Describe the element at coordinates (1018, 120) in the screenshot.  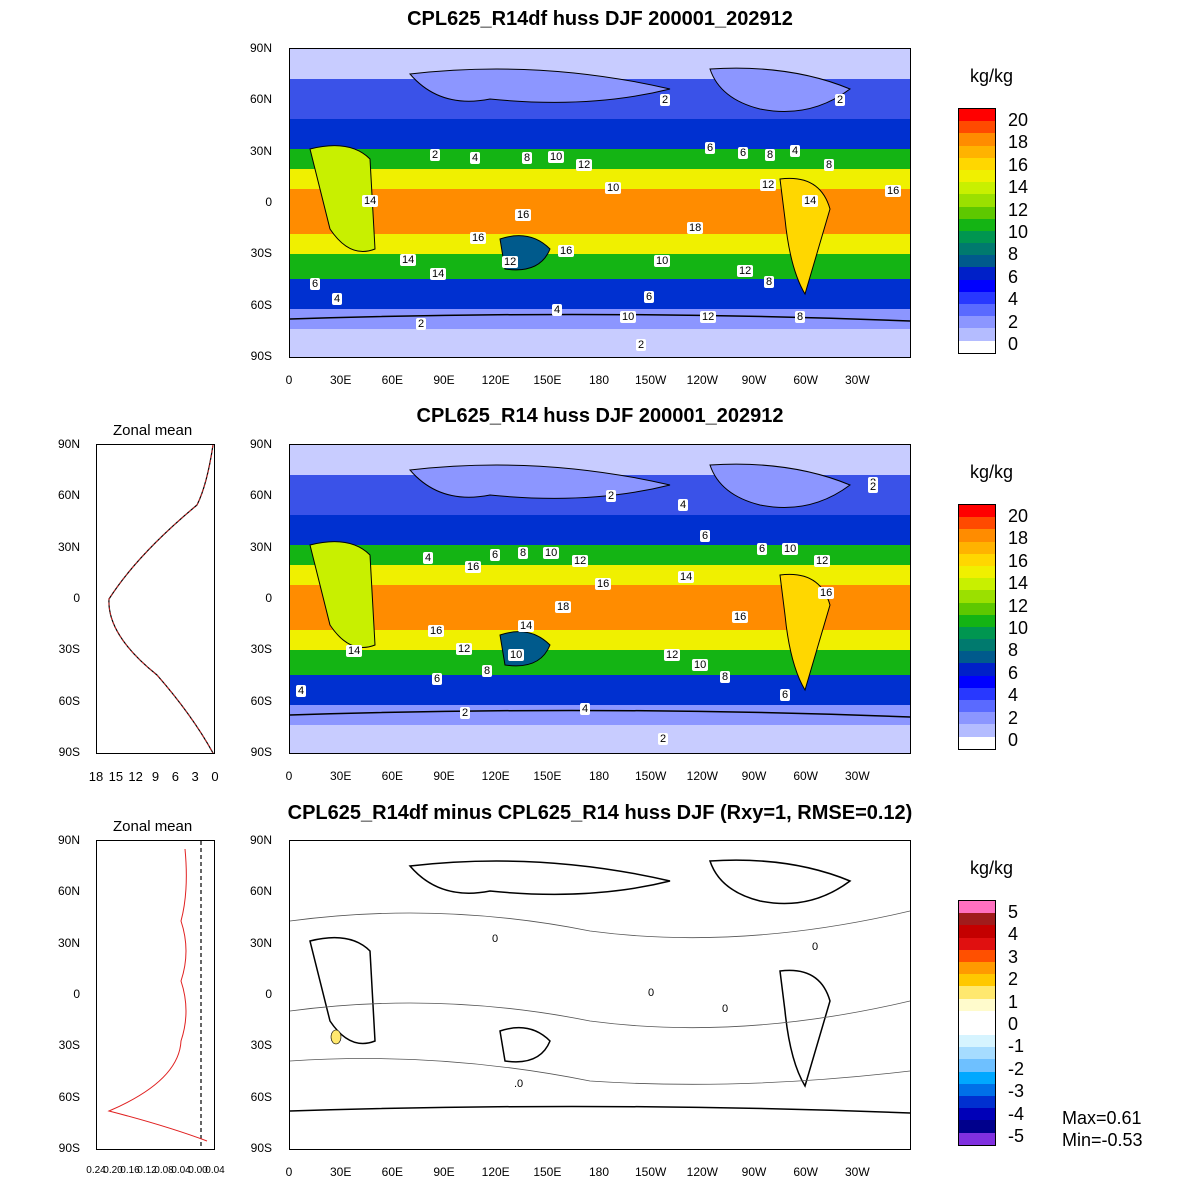
I see `colorbar-tick-label: 20` at that location.